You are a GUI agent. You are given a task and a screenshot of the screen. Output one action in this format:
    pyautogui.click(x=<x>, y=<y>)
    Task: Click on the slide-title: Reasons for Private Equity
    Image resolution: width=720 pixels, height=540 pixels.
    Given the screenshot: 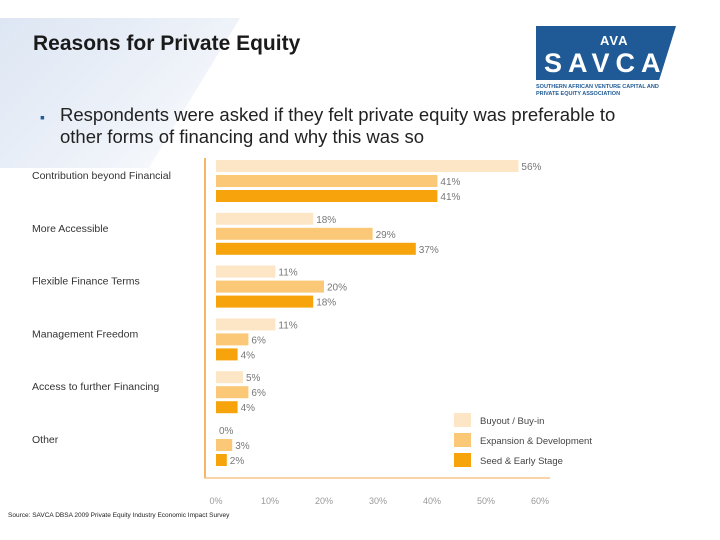 What is the action you would take?
    pyautogui.click(x=167, y=43)
    